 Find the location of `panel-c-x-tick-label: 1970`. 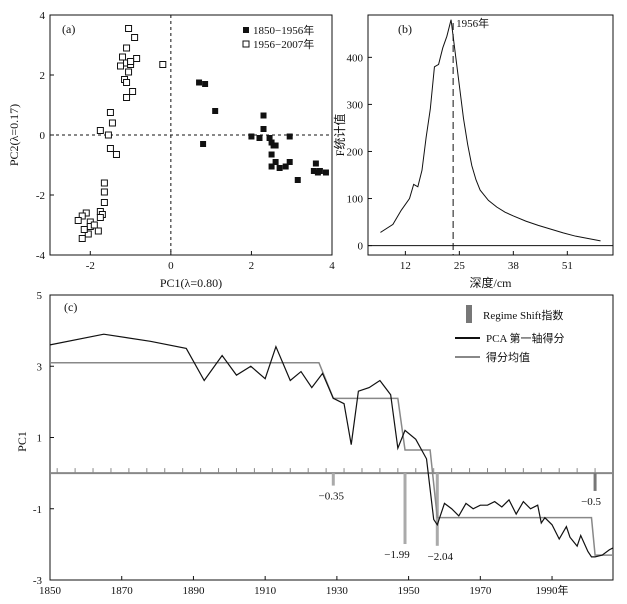

panel-c-x-tick-label: 1970 is located at coordinates (480, 591).